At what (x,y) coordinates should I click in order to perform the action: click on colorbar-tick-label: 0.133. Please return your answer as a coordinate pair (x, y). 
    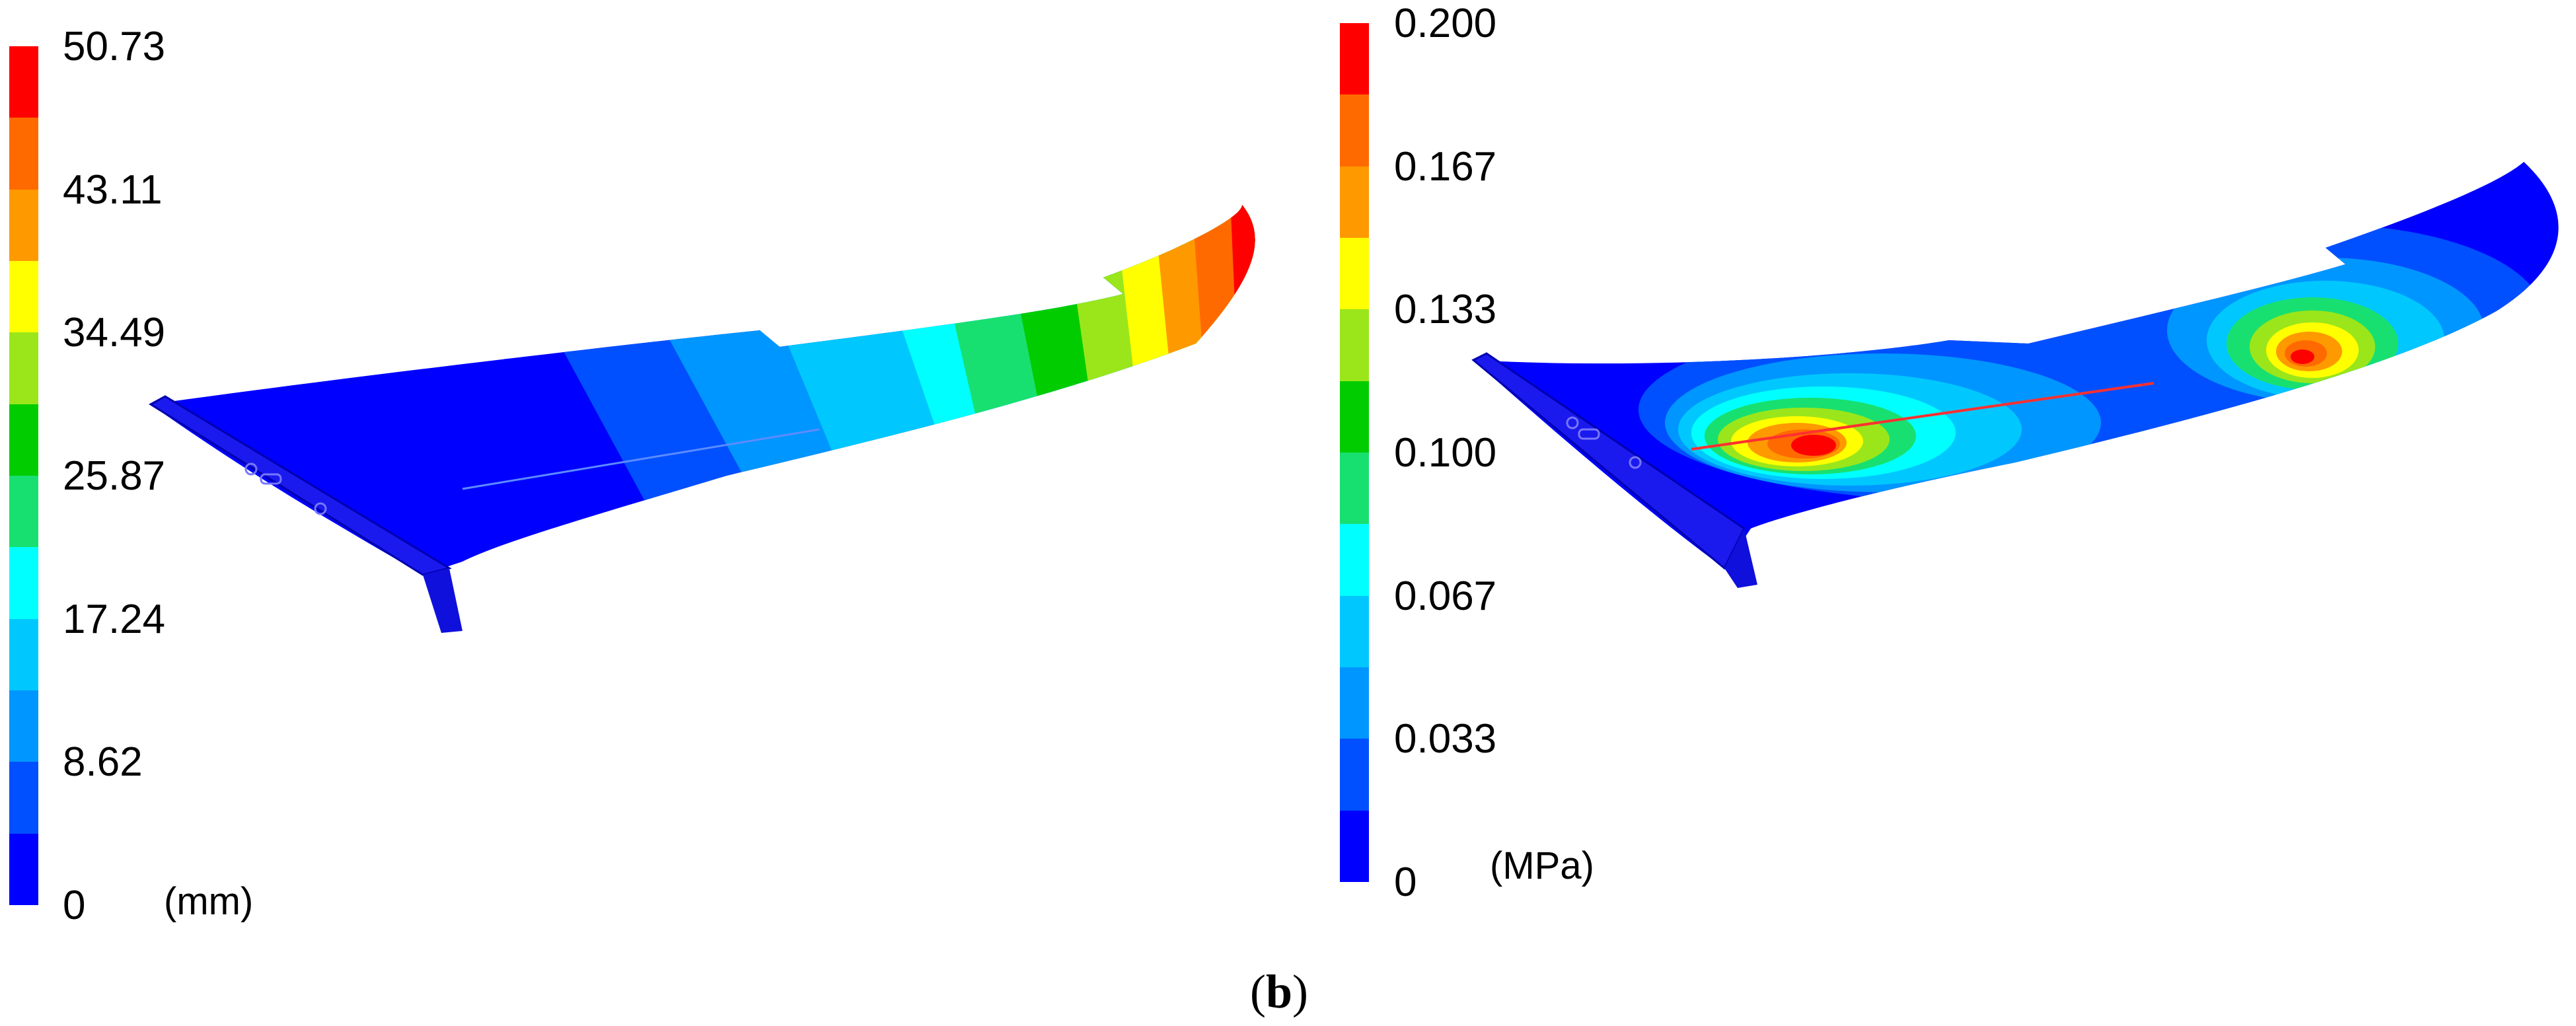
    Looking at the image, I should click on (1445, 310).